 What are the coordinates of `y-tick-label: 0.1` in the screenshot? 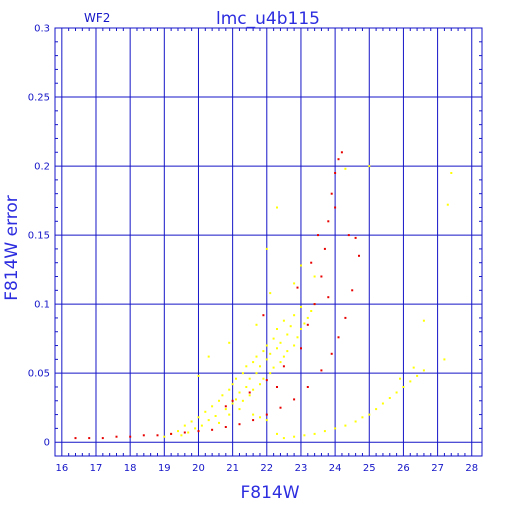 It's located at (42, 305).